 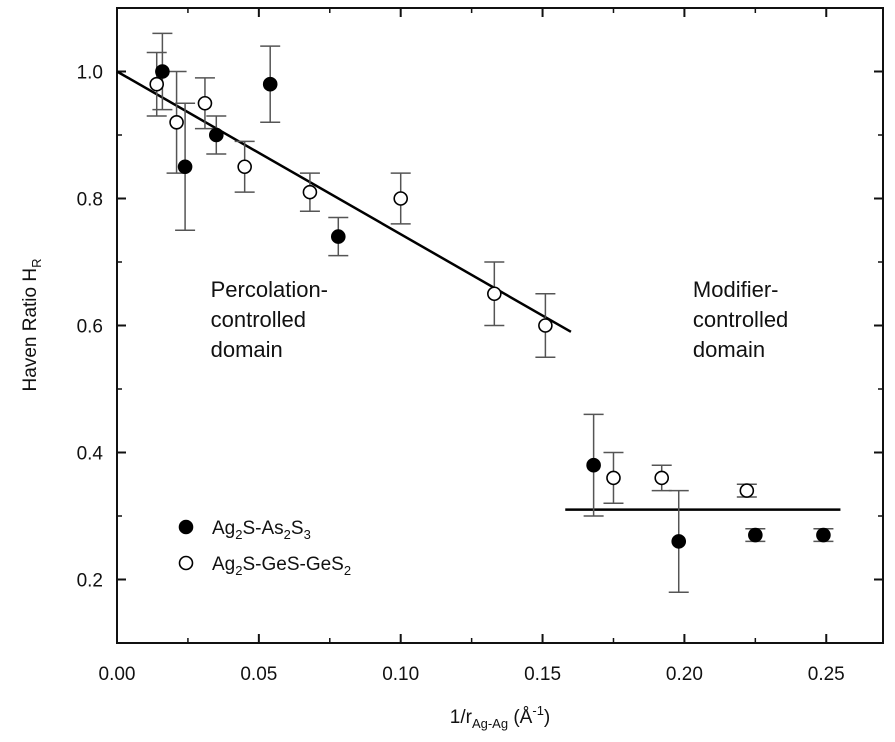 What do you see at coordinates (90, 200) in the screenshot?
I see `y-tick-label: 0.8` at bounding box center [90, 200].